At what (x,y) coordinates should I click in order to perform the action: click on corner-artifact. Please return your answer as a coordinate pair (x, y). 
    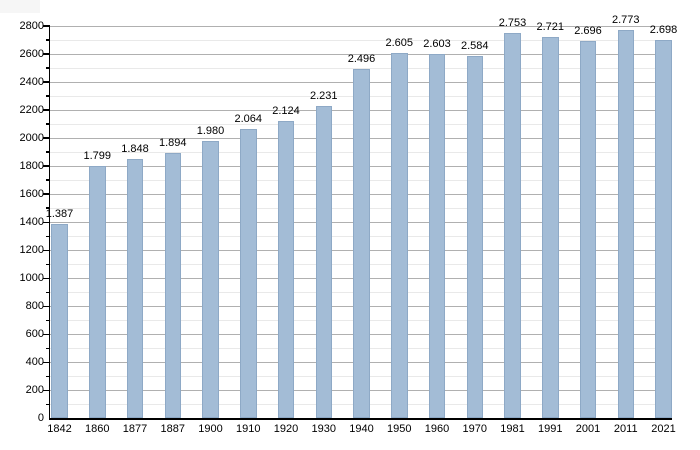
    Looking at the image, I should click on (20, 6).